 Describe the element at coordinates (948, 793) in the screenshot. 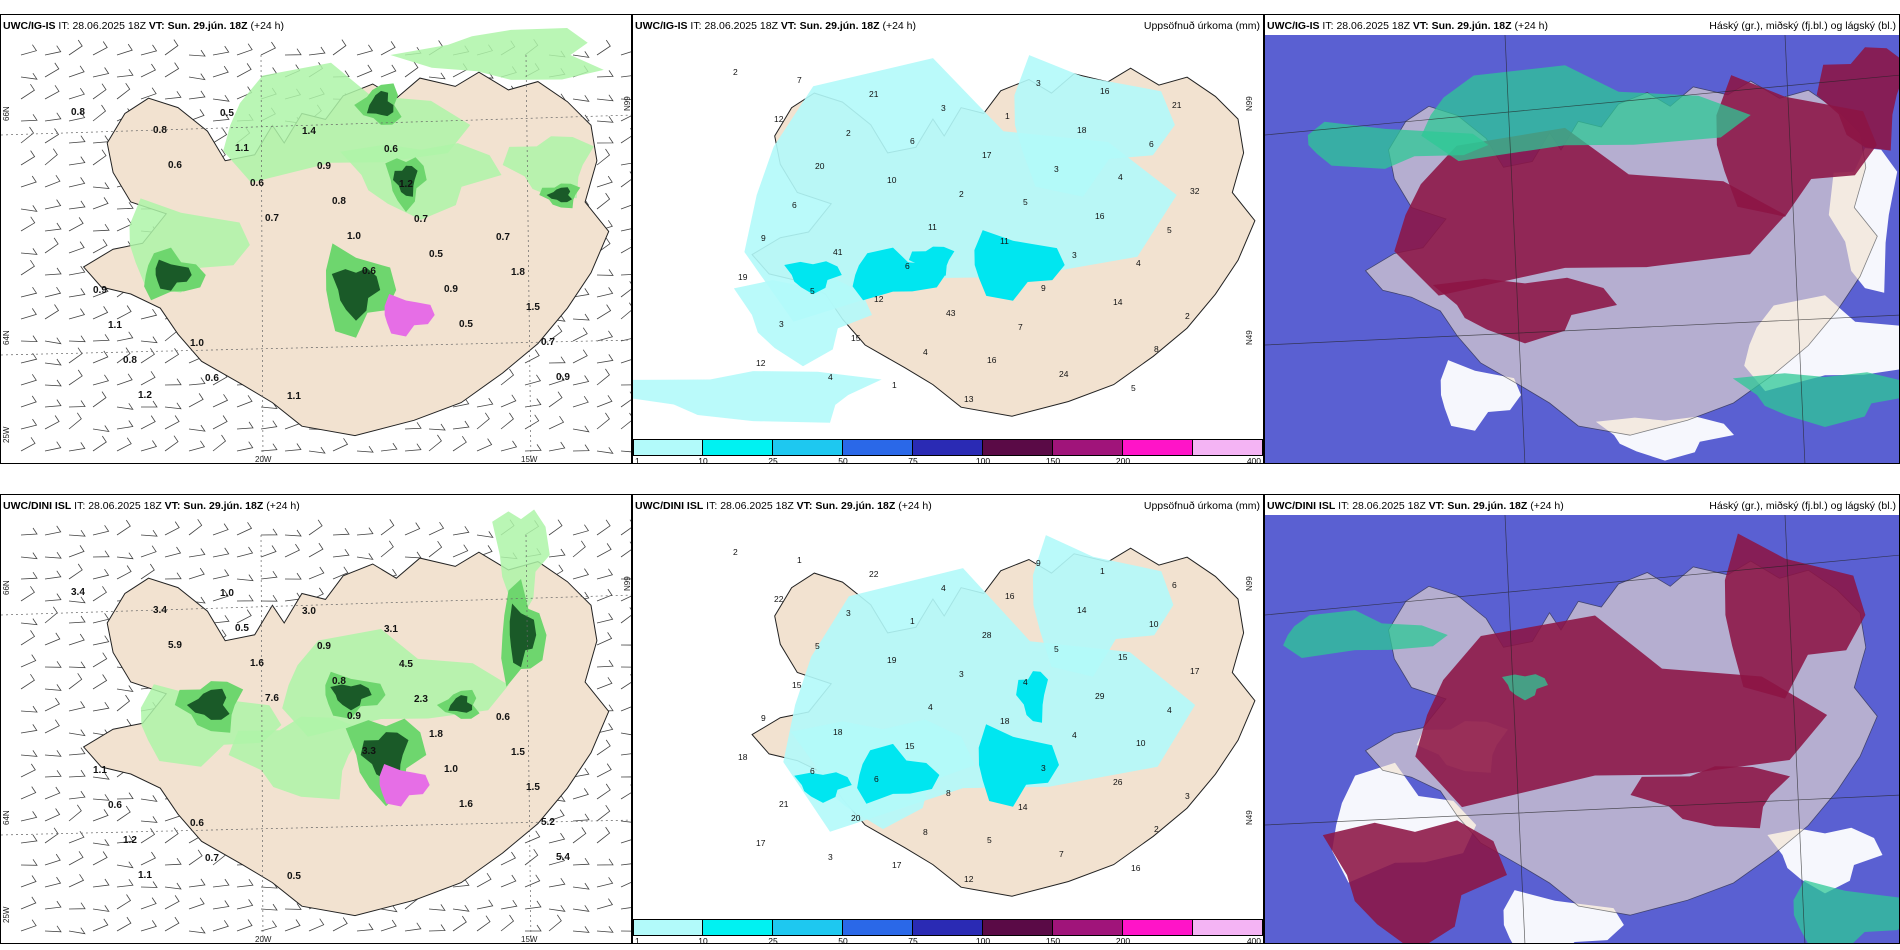

I see `precip-value-label: 8` at that location.